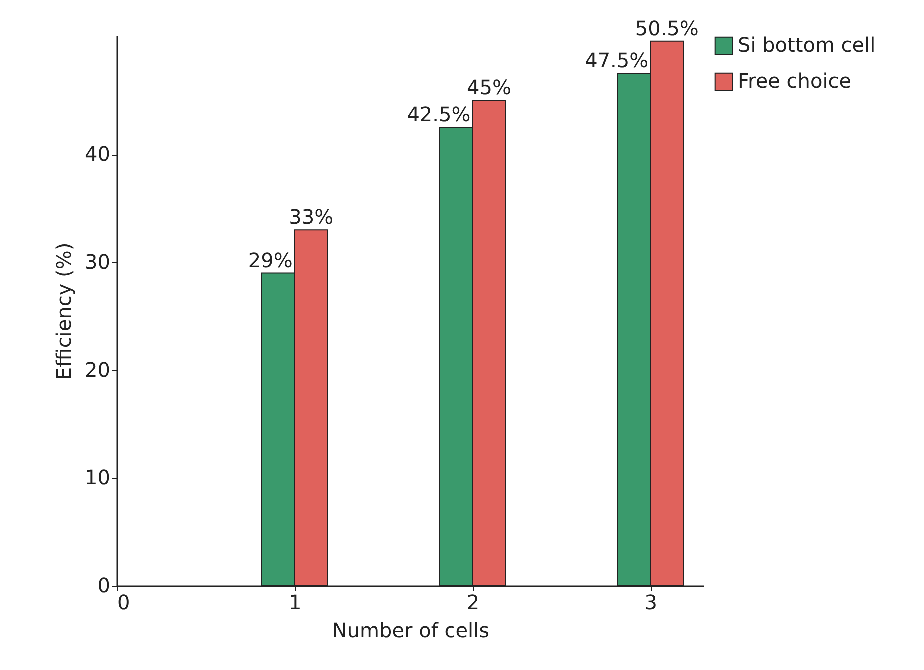 The width and height of the screenshot is (924, 670). Describe the element at coordinates (64, 311) in the screenshot. I see `y-axis-title: Efficiency (%)` at that location.